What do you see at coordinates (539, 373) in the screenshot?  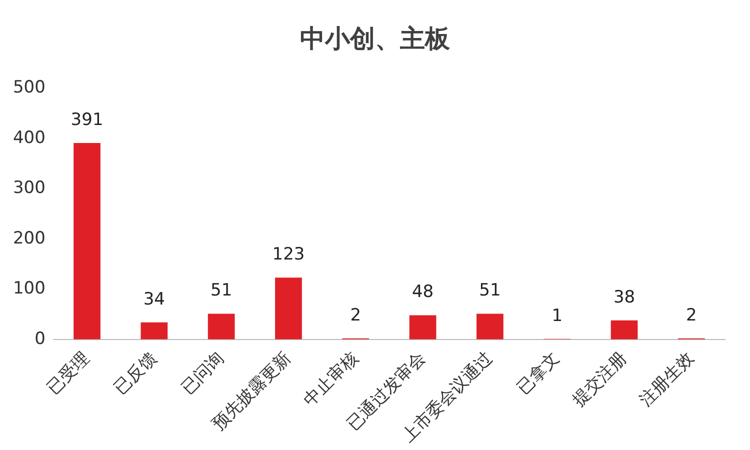 I see `x-tick-label: 已拿文` at bounding box center [539, 373].